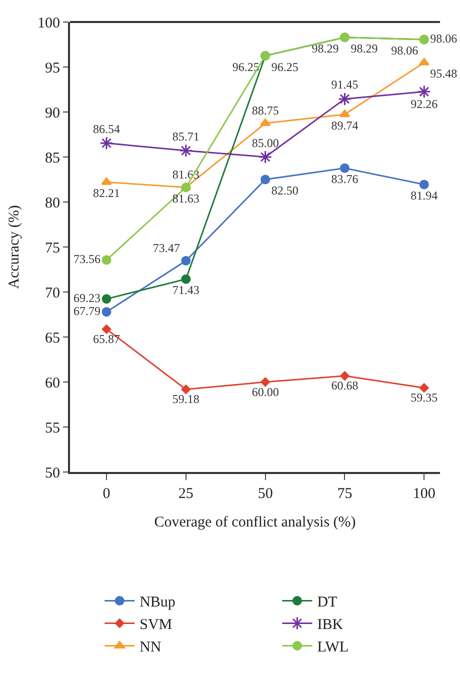 The height and width of the screenshot is (698, 460). Describe the element at coordinates (49, 23) in the screenshot. I see `y-tick-label: 100` at that location.